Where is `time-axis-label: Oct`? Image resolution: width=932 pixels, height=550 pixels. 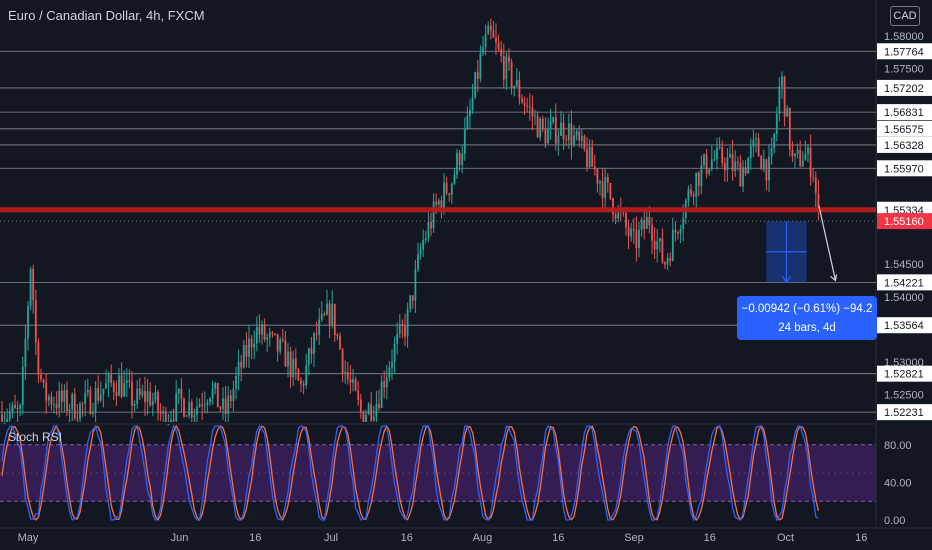
time-axis-label: Oct is located at coordinates (785, 538).